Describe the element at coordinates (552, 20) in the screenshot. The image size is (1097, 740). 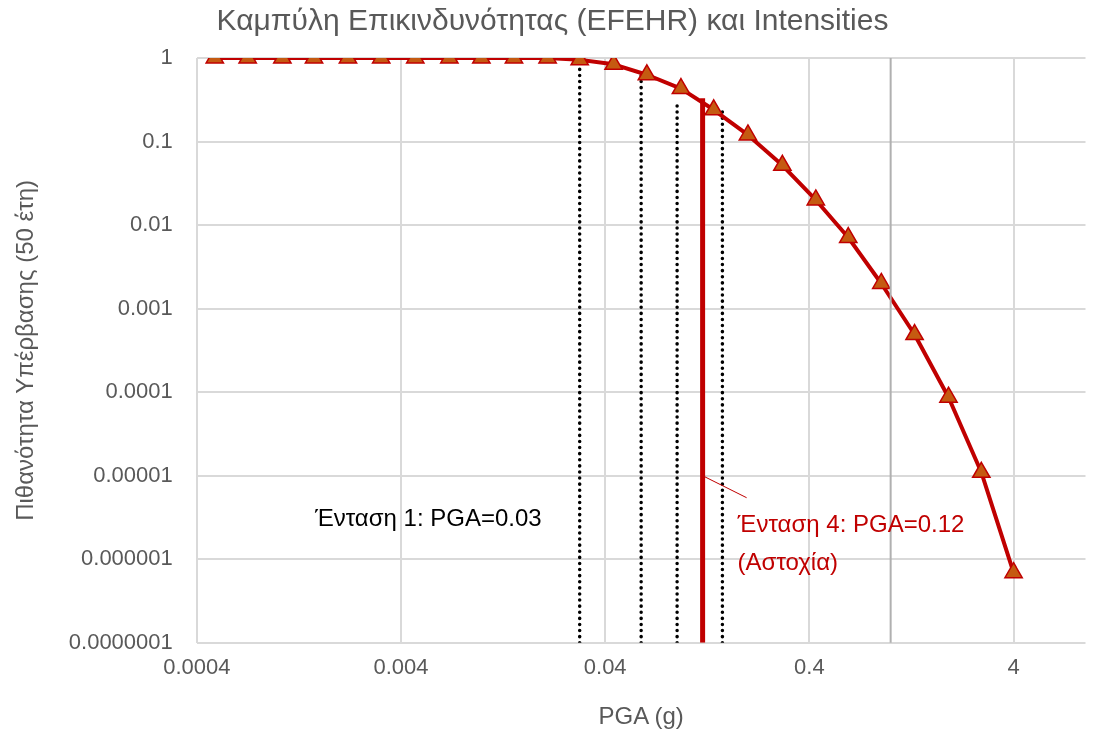
I see `chart-title: Καμπύλη Επικινδυνότητας (EFEHR) και Intensities` at that location.